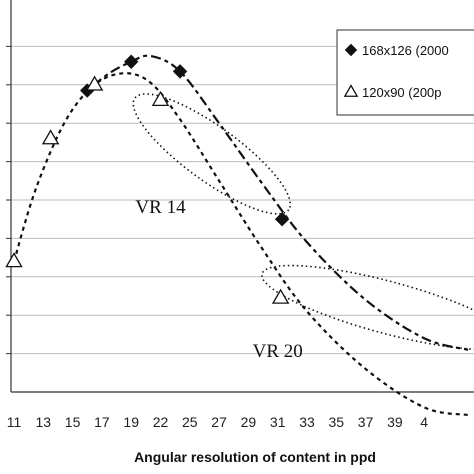  What do you see at coordinates (402, 92) in the screenshot?
I see `legend-label: 120x90 (200p` at bounding box center [402, 92].